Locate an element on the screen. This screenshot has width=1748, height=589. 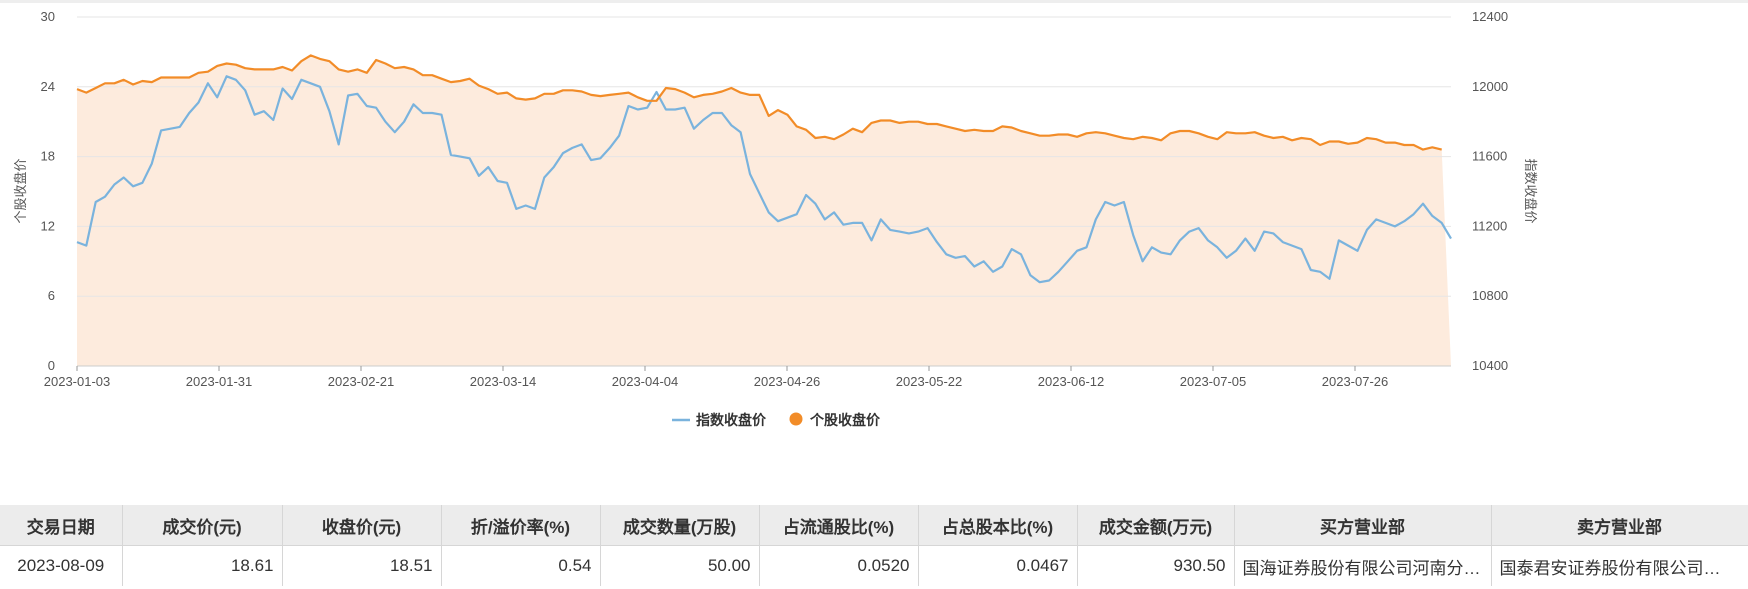
x-tick-label: 2023-07-26 is located at coordinates (1355, 381).